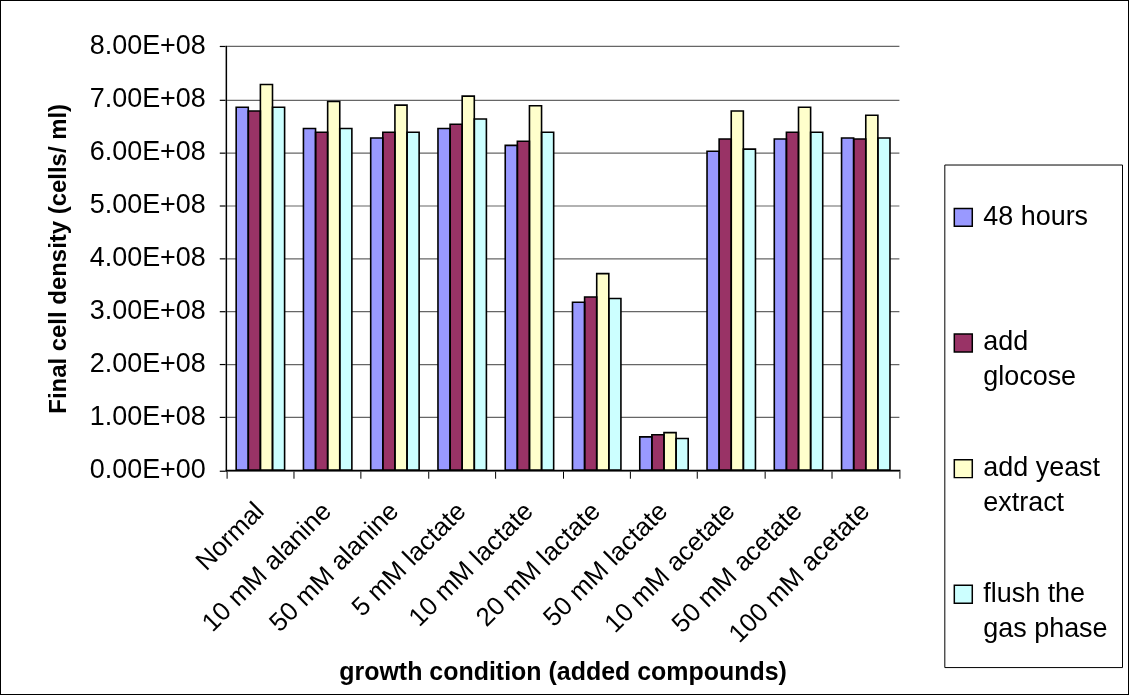  Describe the element at coordinates (1036, 215) in the screenshot. I see `legend-label: 48 hours` at that location.